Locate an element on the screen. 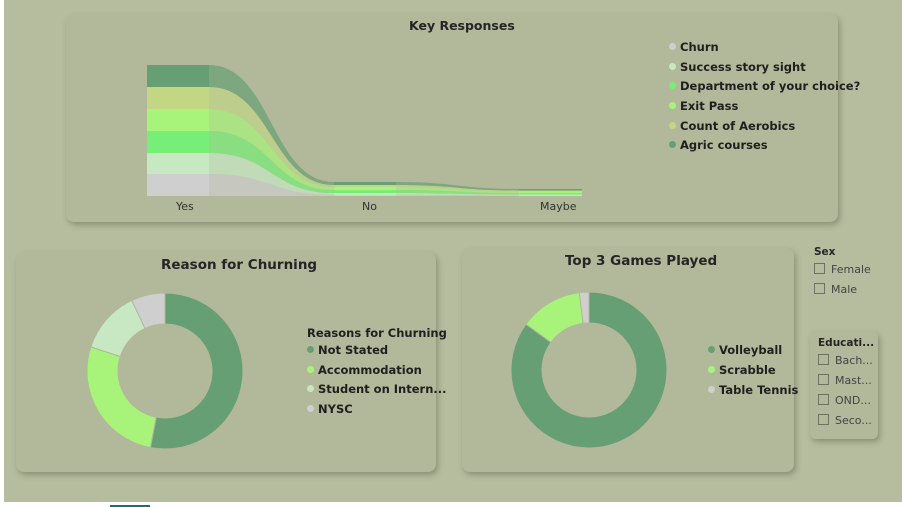 The image size is (902, 507). legend-label: Department of your choice? is located at coordinates (770, 86).